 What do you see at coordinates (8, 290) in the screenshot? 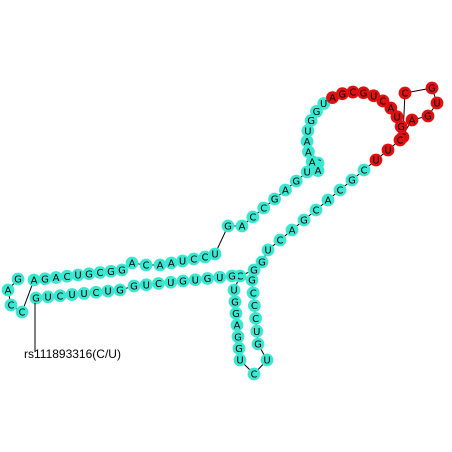
I see `nucleotide-2: A` at bounding box center [8, 290].